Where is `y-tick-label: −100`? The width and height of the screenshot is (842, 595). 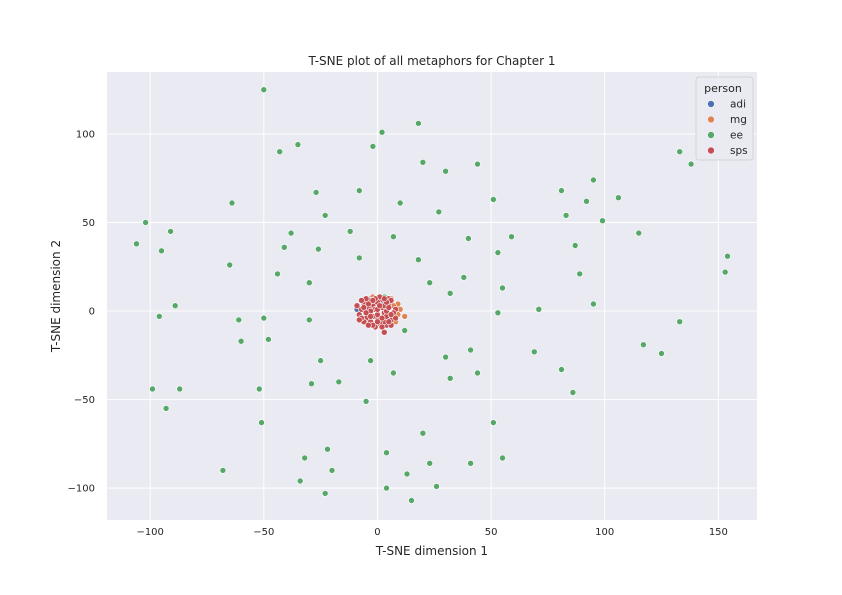
y-tick-label: −100 is located at coordinates (81, 489).